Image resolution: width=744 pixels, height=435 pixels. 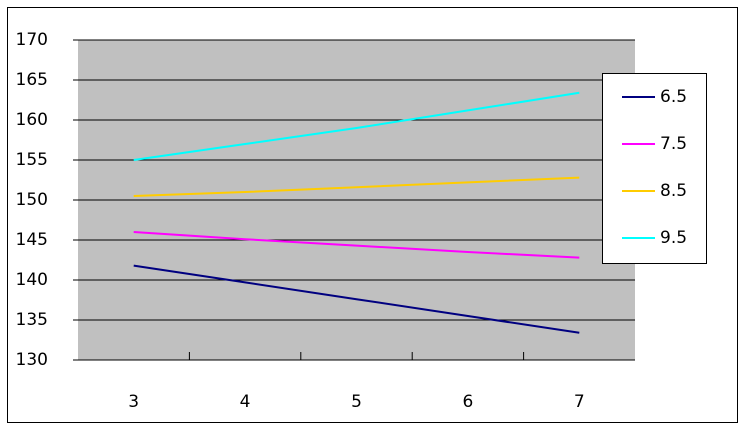 I want to click on y-tick-label: 145, so click(x=32, y=240).